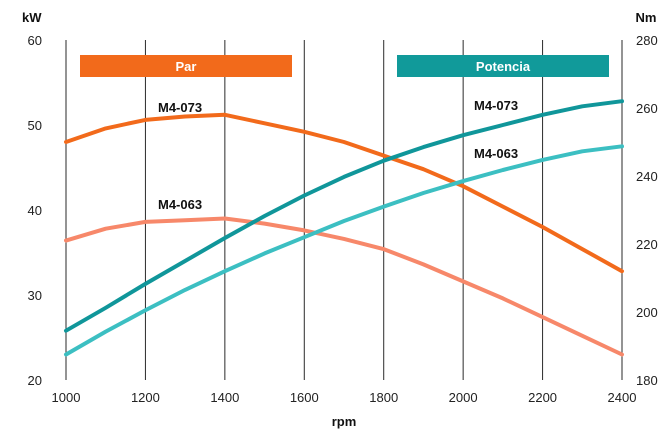 This screenshot has width=670, height=432. I want to click on legend-par-swatch, so click(186, 66).